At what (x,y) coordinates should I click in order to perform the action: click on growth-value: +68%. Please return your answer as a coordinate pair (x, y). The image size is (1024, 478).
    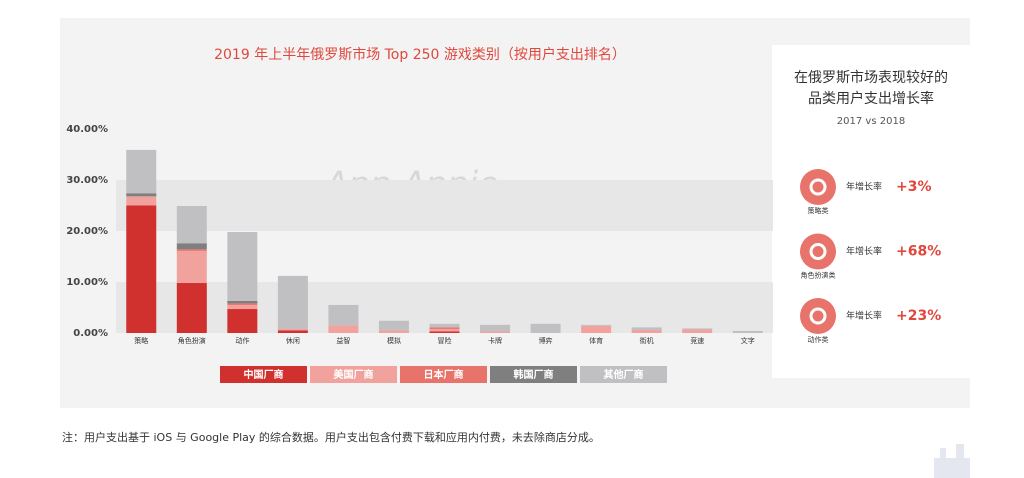
    Looking at the image, I should click on (918, 252).